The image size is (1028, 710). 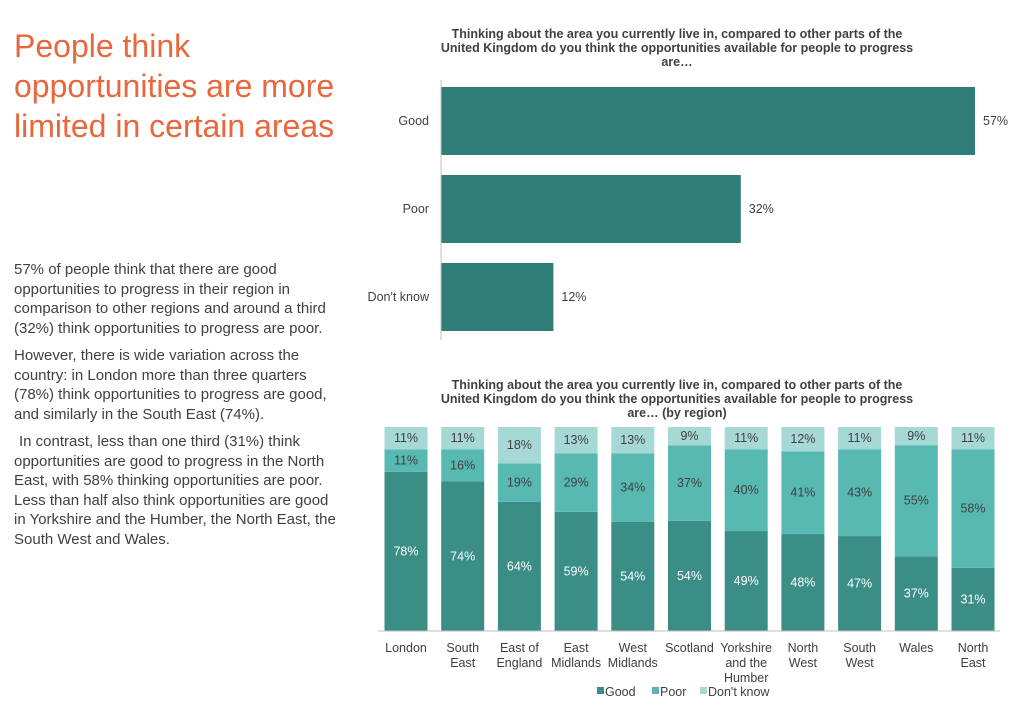 I want to click on data-label: 40%, so click(x=746, y=490).